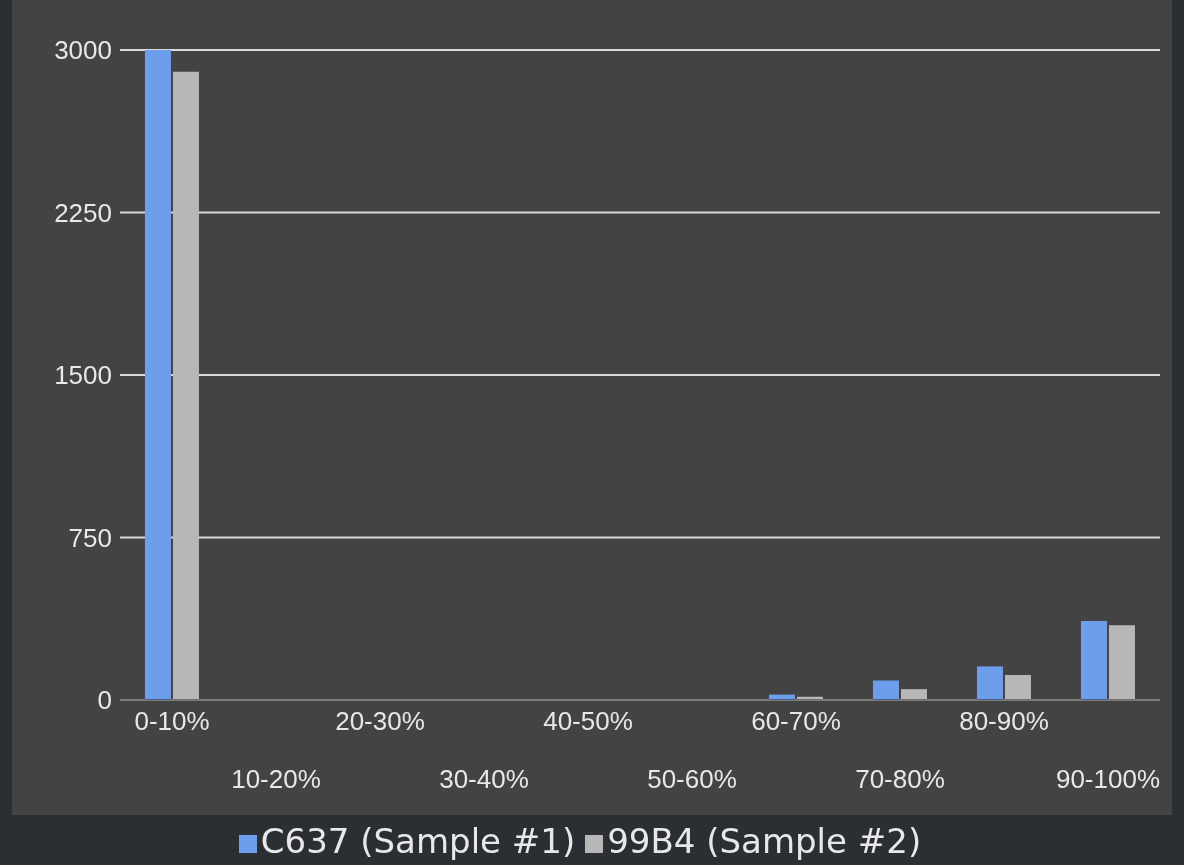 Image resolution: width=1184 pixels, height=865 pixels. Describe the element at coordinates (90, 537) in the screenshot. I see `y-tick-label: 750` at that location.